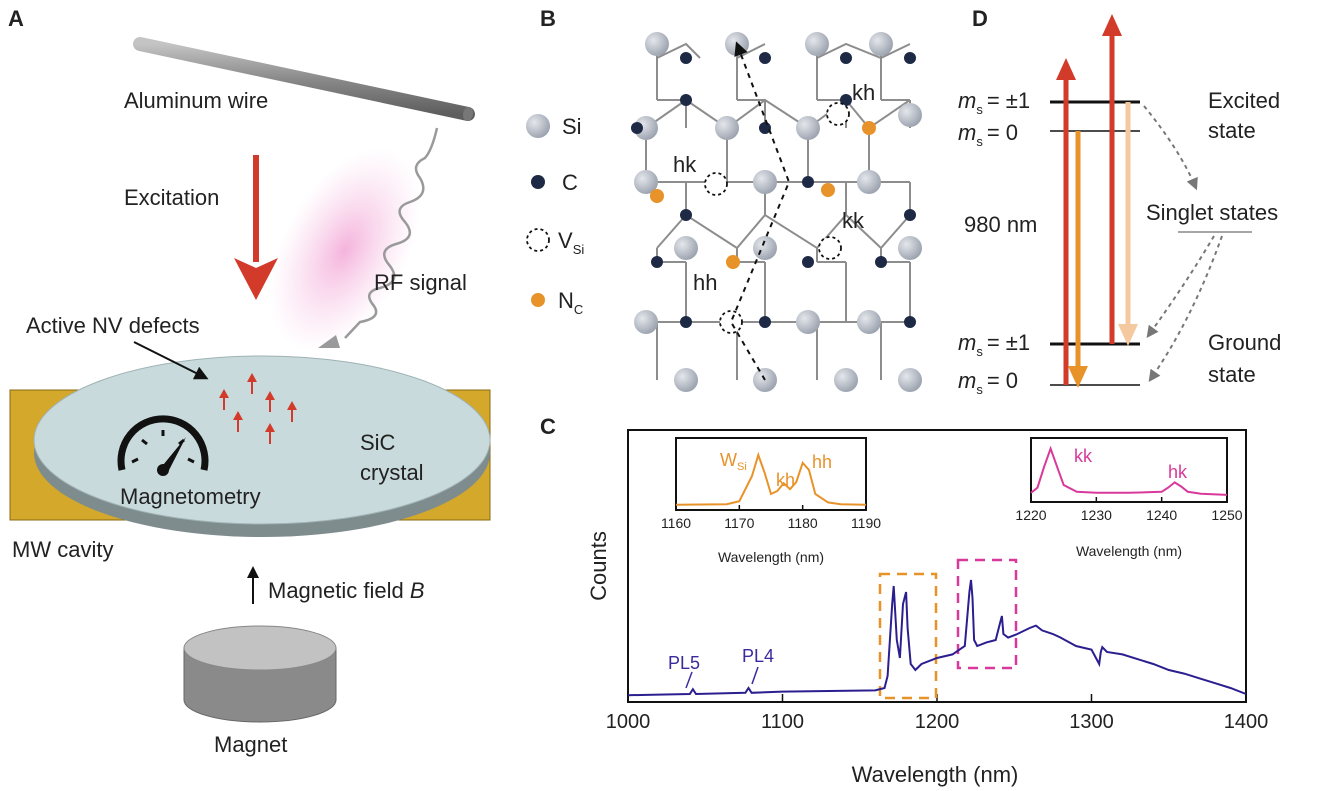 The height and width of the screenshot is (791, 1318). I want to click on inset-magenta-label-hk: hk, so click(1178, 472).